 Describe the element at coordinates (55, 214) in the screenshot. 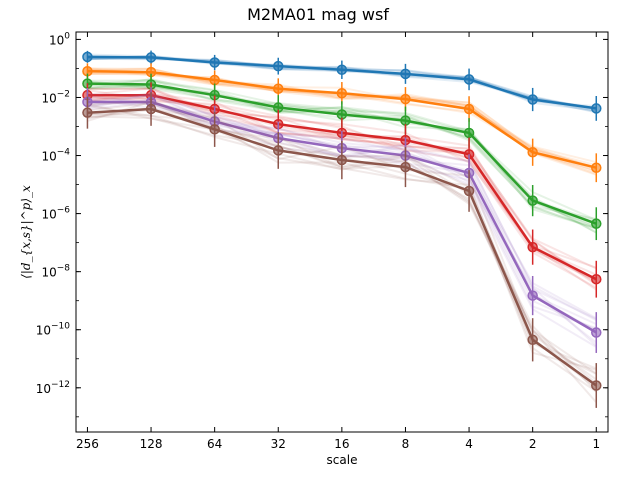

I see `y-tick-label: 10⁻⁶` at that location.